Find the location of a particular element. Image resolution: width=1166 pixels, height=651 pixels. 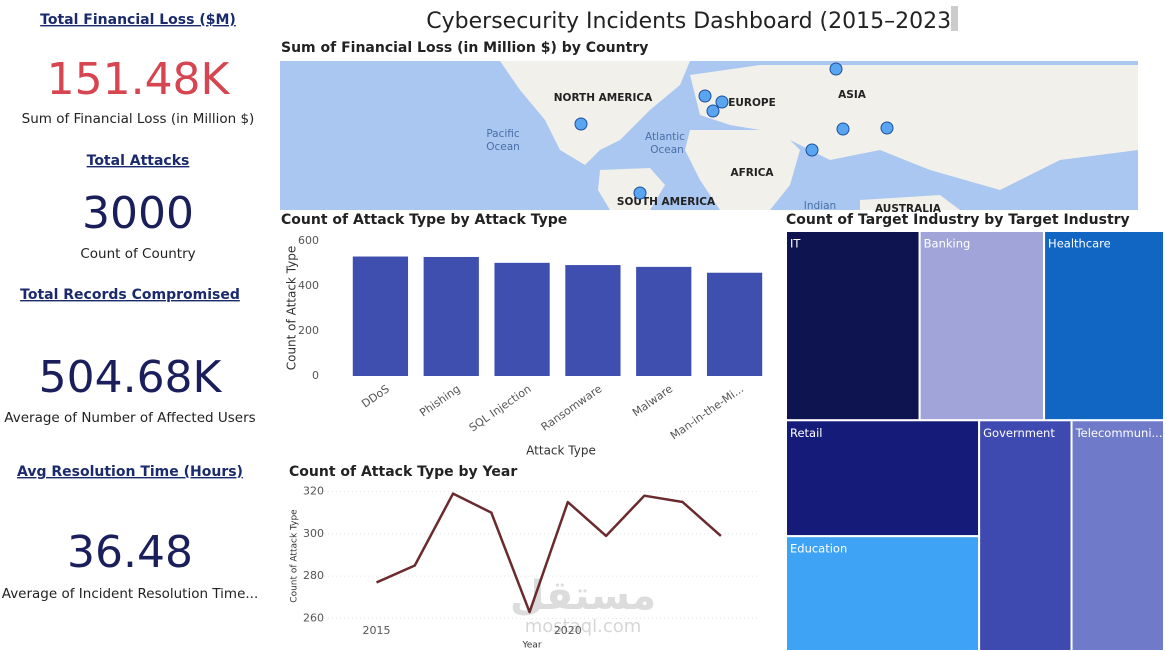

tile-label: Banking is located at coordinates (947, 244).